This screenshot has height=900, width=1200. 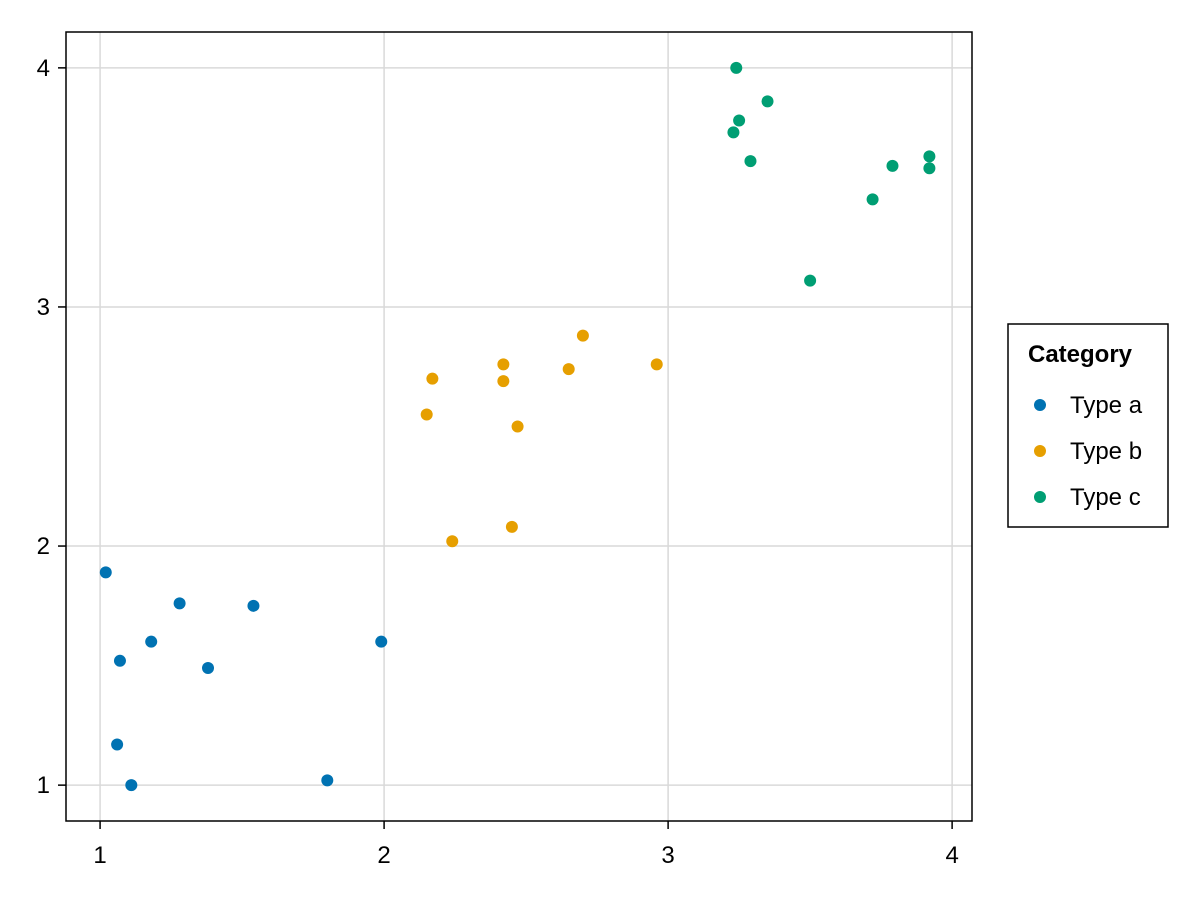 What do you see at coordinates (383, 855) in the screenshot?
I see `x-tick-label: 2` at bounding box center [383, 855].